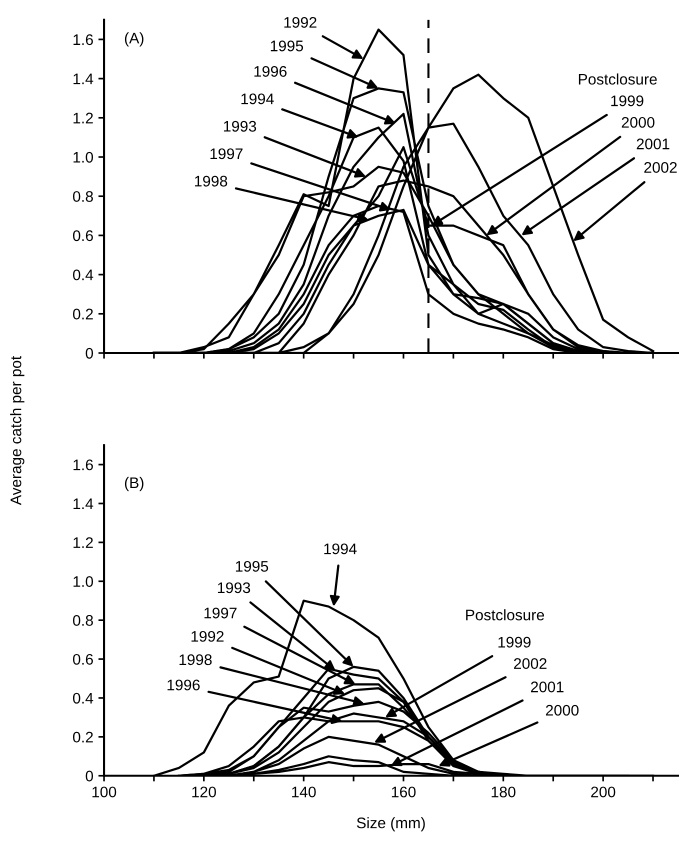 The height and width of the screenshot is (861, 689). What do you see at coordinates (104, 792) in the screenshot?
I see `x-tick-label: 100` at bounding box center [104, 792].